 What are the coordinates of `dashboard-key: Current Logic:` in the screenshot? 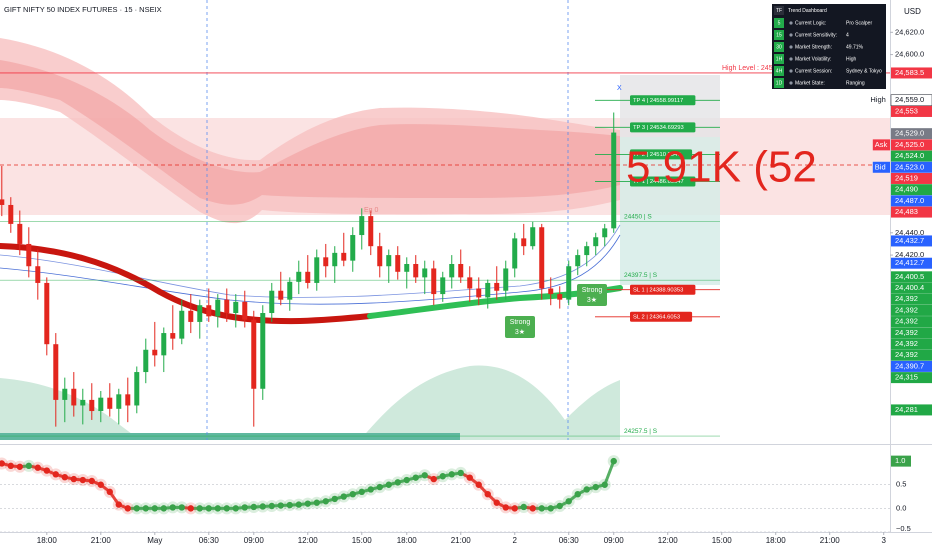 It's located at (810, 23).